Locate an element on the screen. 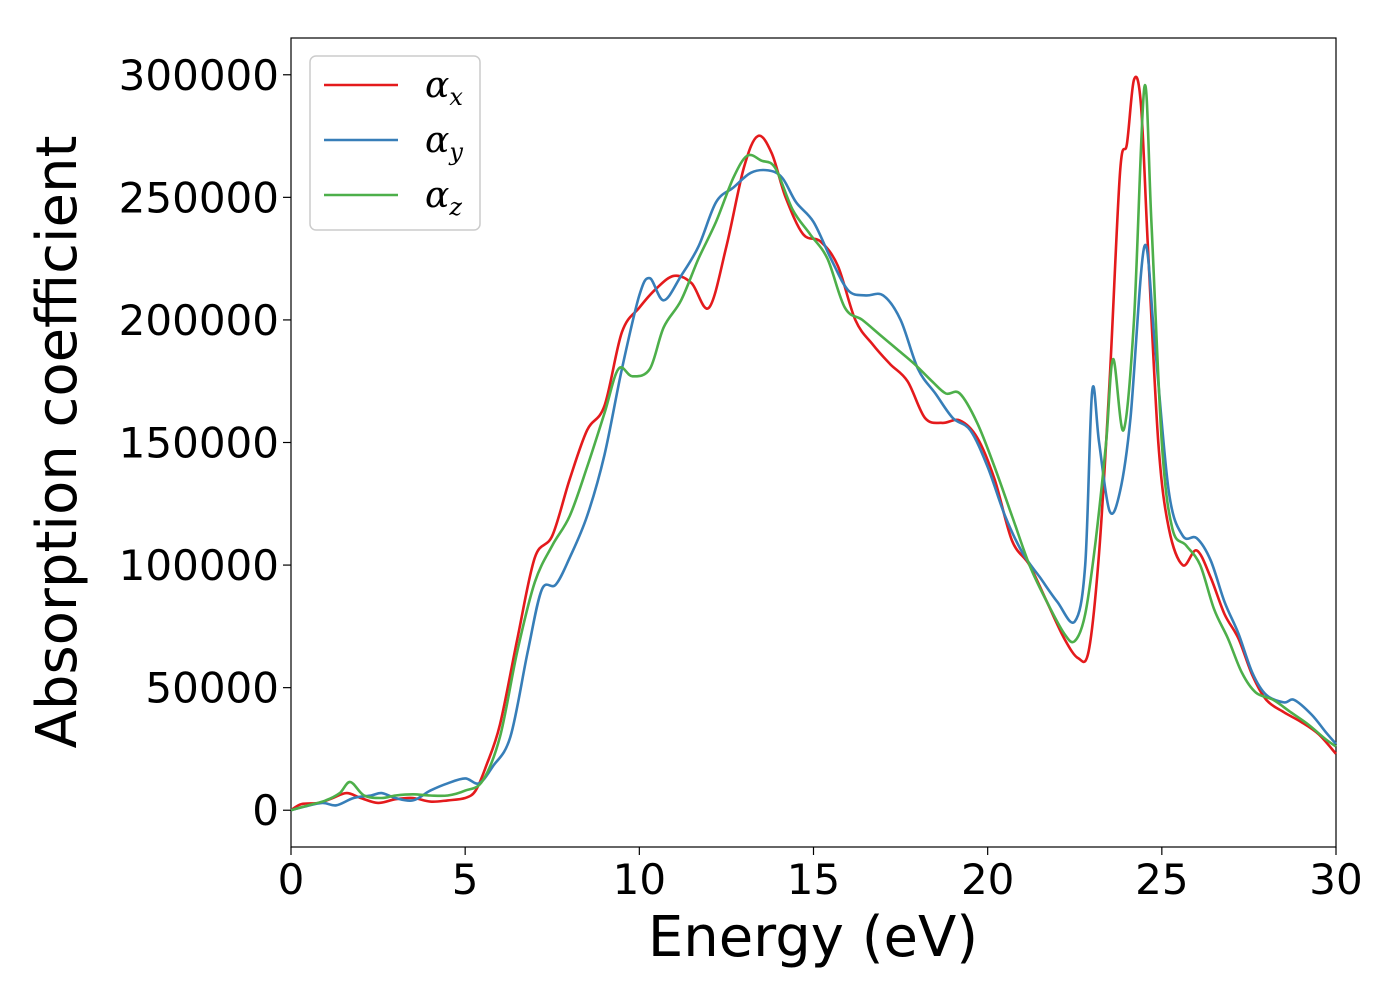 The width and height of the screenshot is (1400, 1000). y-tick-label: 300000 is located at coordinates (199, 75).